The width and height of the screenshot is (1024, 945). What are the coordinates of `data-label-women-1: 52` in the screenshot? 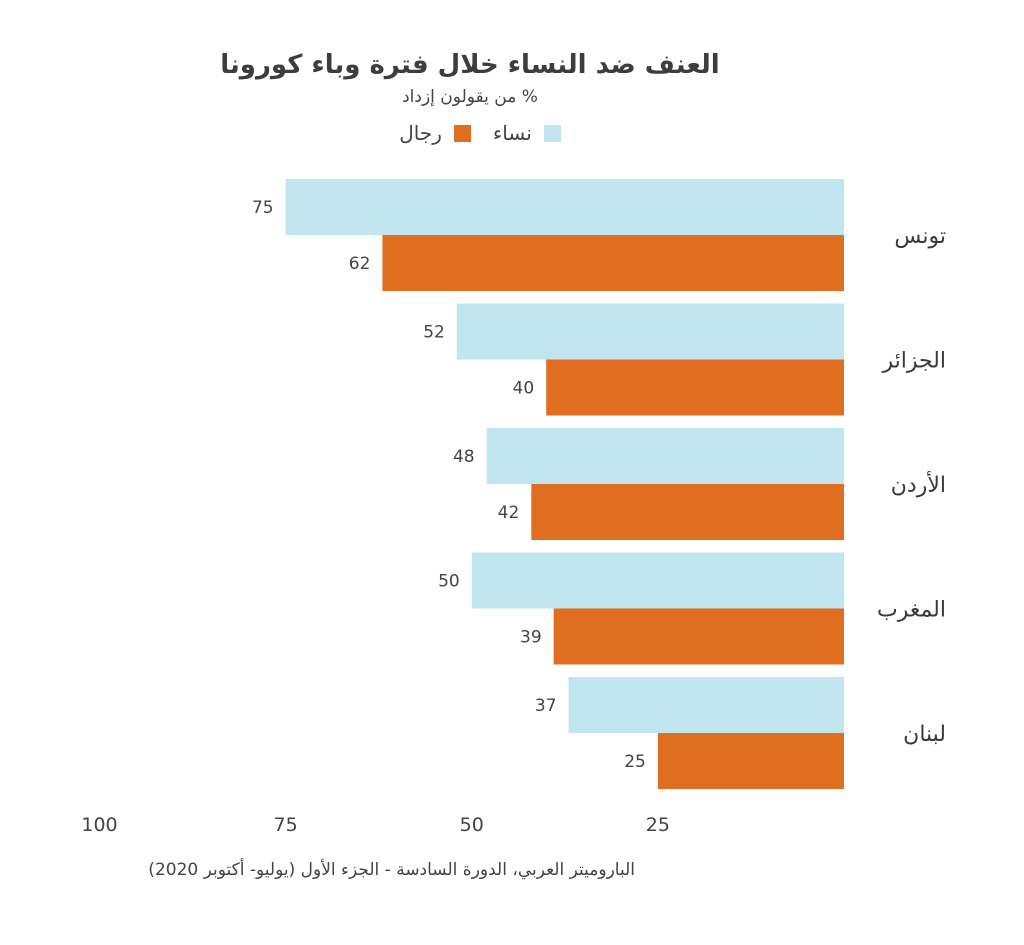 It's located at (434, 333).